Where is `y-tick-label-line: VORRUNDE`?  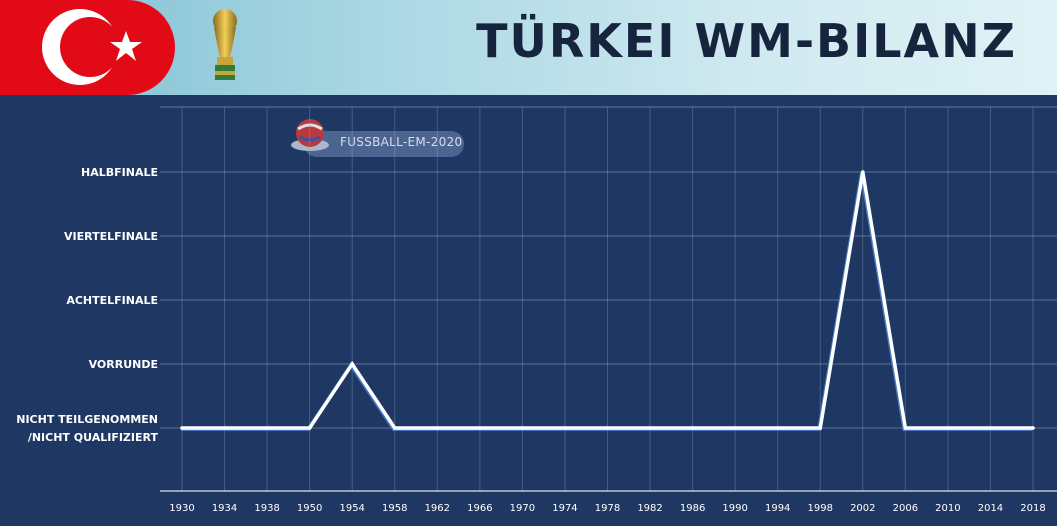
y-tick-label-line: VORRUNDE is located at coordinates (123, 364).